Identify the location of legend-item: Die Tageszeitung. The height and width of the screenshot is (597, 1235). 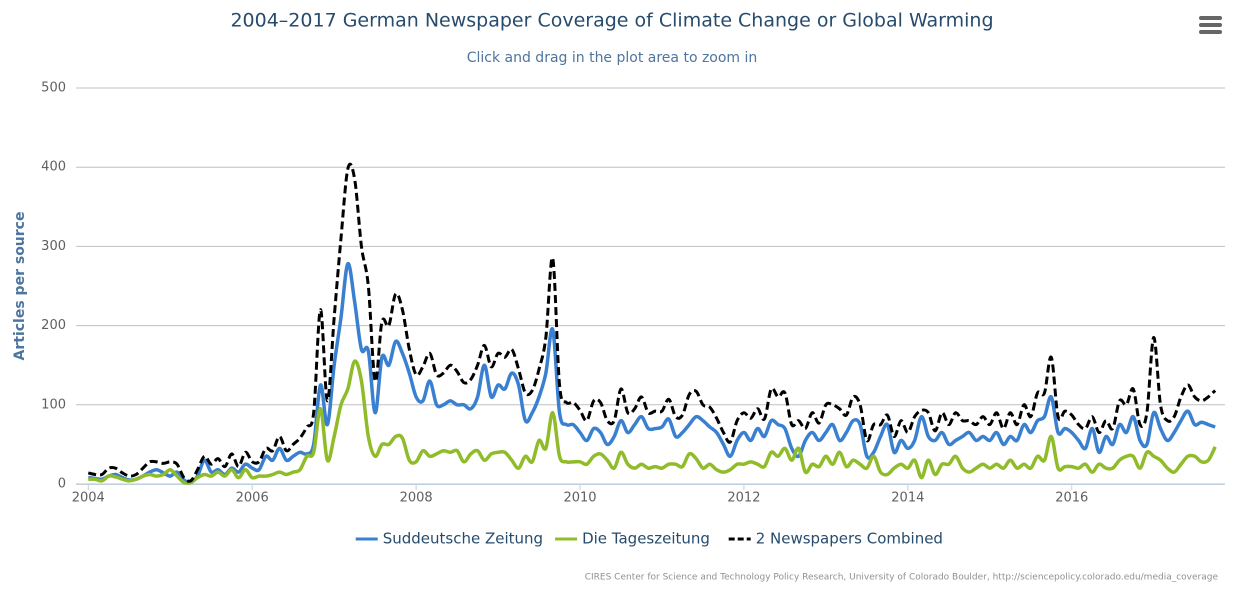
(632, 539).